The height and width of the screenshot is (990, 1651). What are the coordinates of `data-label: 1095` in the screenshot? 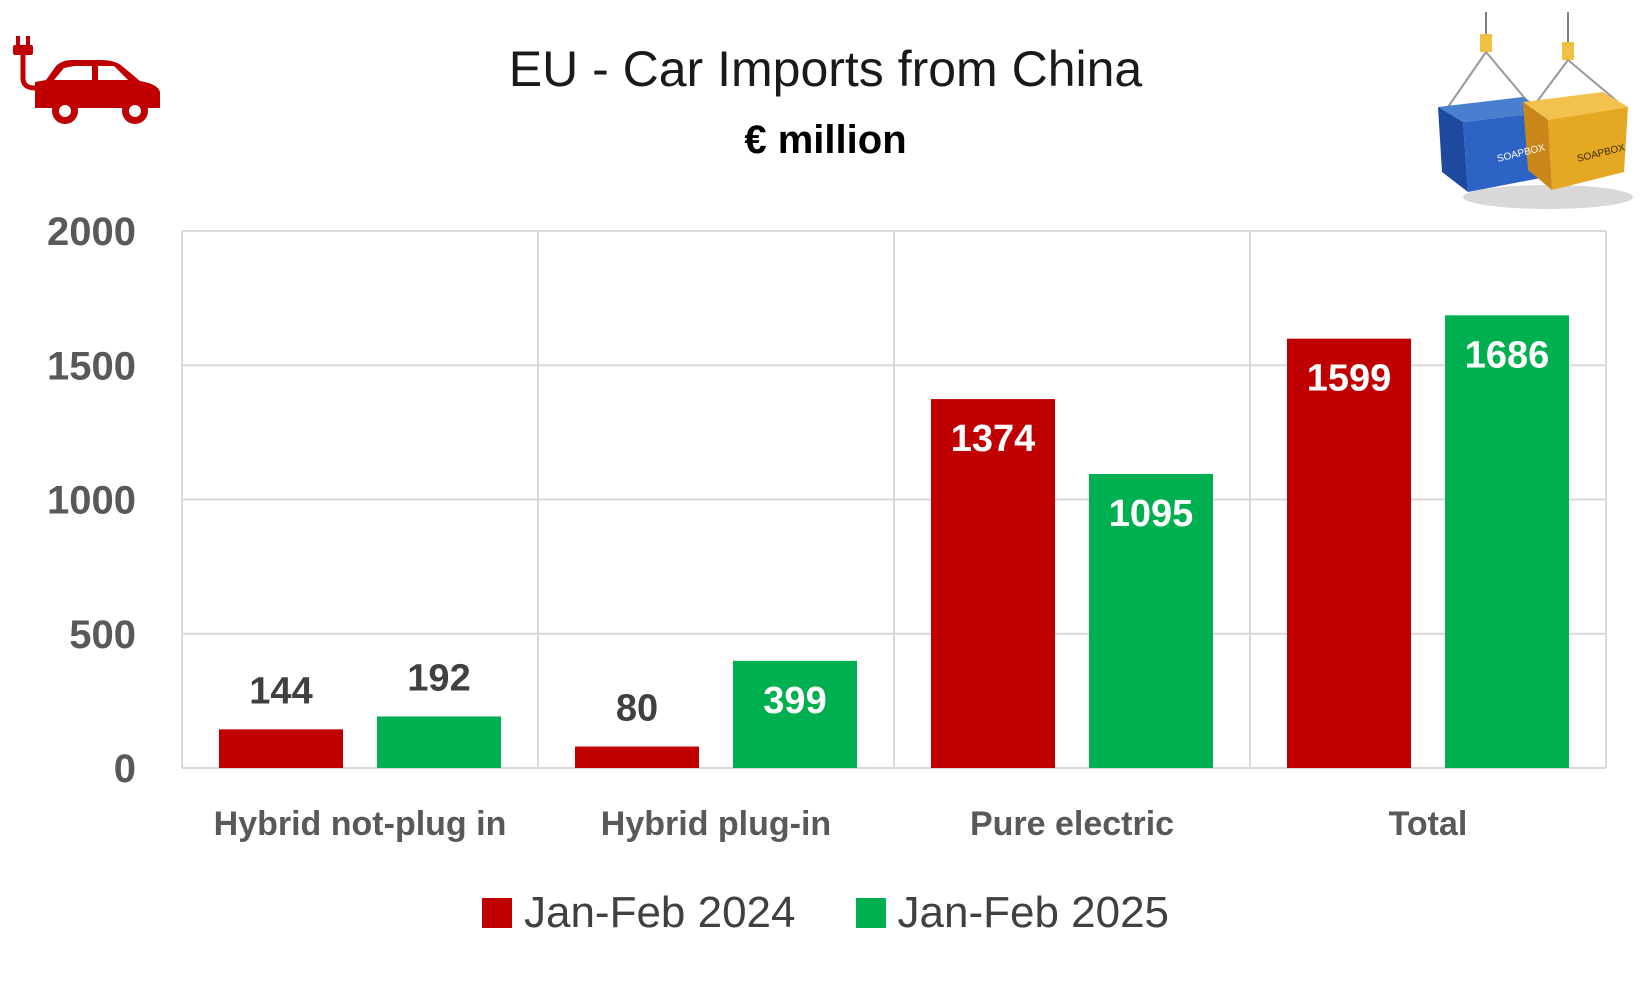 It's located at (1151, 514).